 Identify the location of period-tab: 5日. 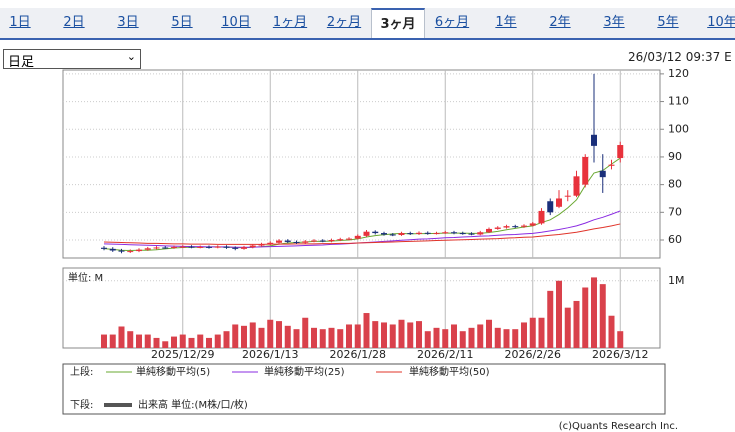
(182, 22).